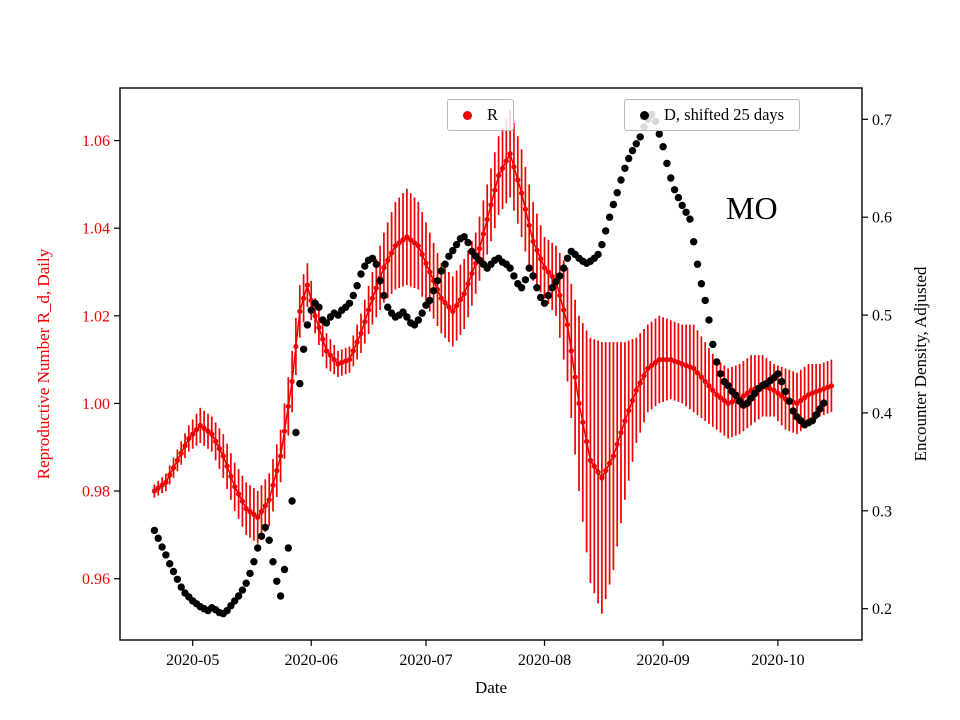 Image resolution: width=960 pixels, height=720 pixels. Describe the element at coordinates (882, 218) in the screenshot. I see `svg-text: 0.6` at that location.